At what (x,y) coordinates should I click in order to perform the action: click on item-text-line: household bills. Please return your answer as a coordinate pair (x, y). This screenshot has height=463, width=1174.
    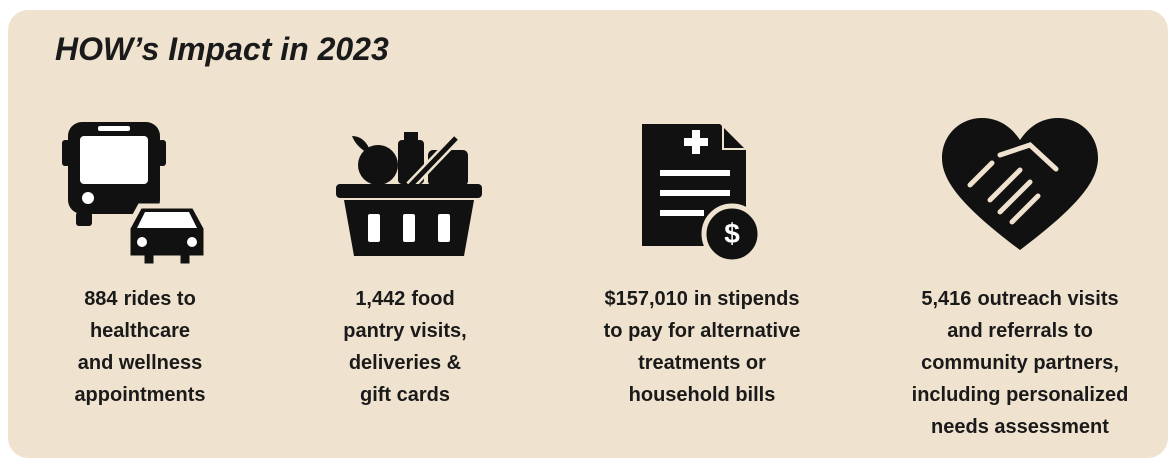
    Looking at the image, I should click on (702, 395).